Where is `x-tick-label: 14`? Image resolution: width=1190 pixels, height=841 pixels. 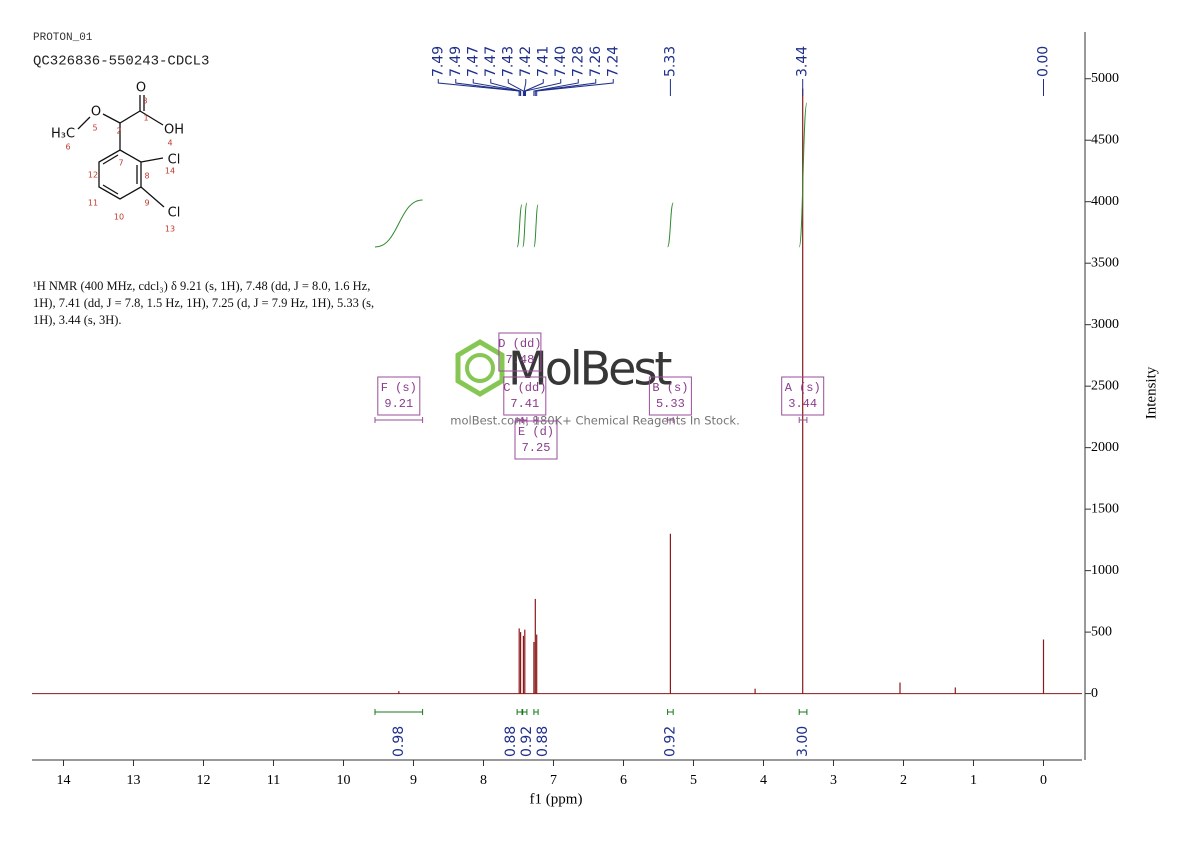
x-tick-label: 14 is located at coordinates (64, 780).